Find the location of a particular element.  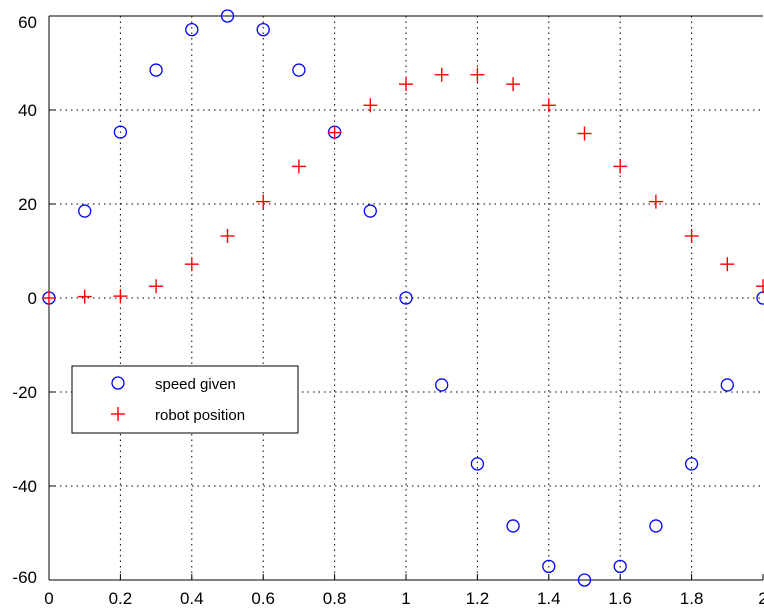

y-tick-label: 40 is located at coordinates (27, 110).